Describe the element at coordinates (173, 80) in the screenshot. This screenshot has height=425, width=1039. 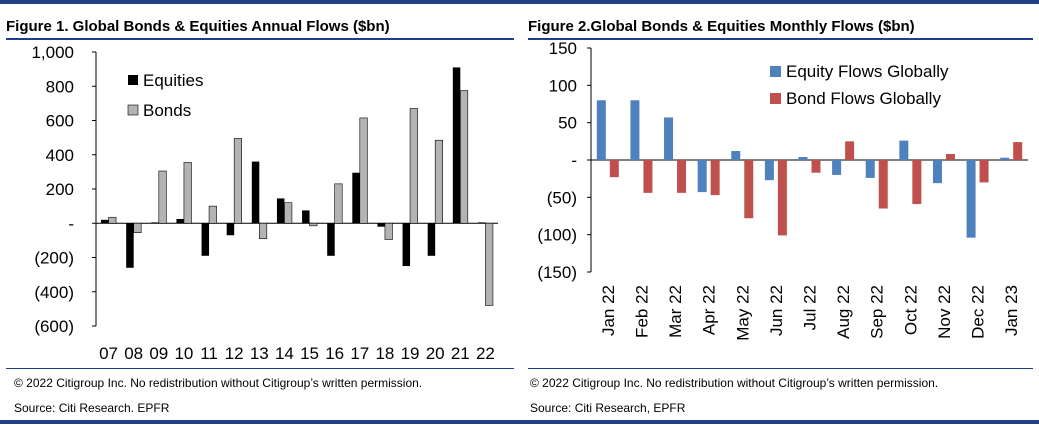
I see `figure1-legend-label: Equities` at that location.